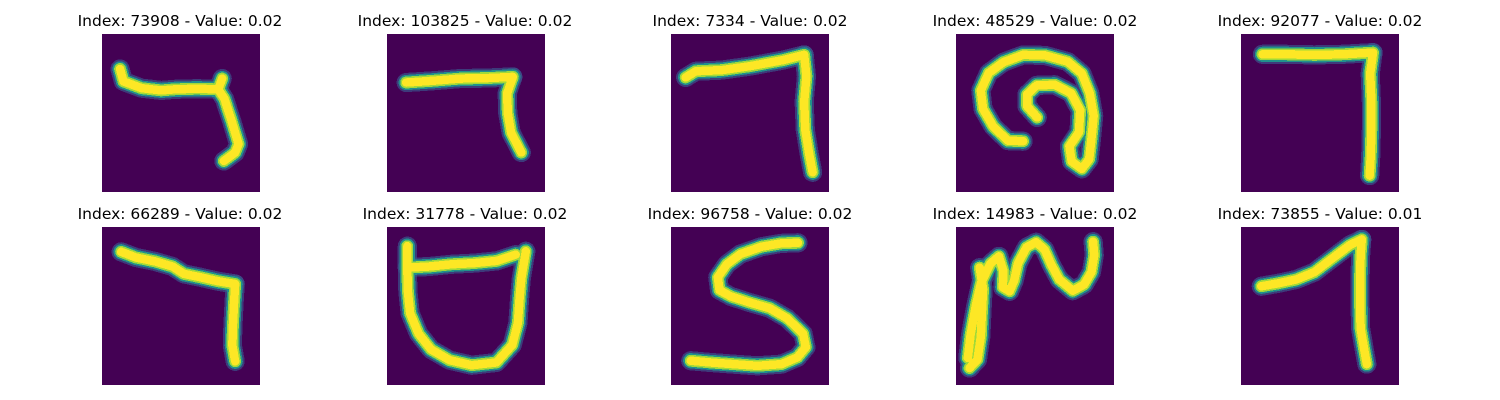  Describe the element at coordinates (180, 21) in the screenshot. I see `panel-title: Index: 73908 - Value: 0.02` at that location.